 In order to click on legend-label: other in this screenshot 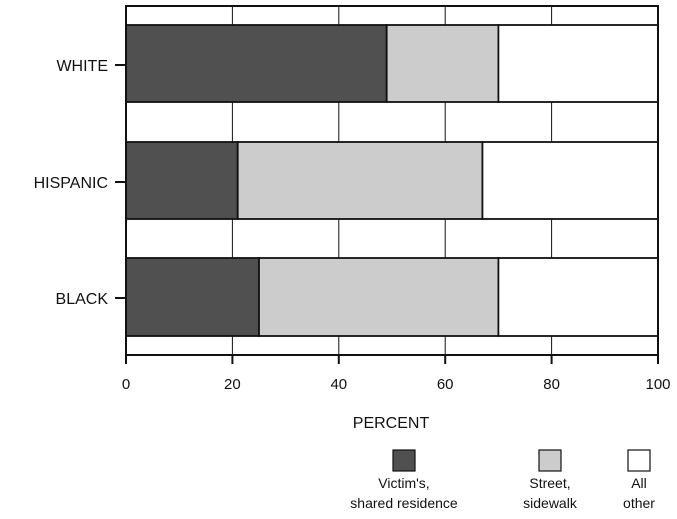, I will do `click(639, 503)`.